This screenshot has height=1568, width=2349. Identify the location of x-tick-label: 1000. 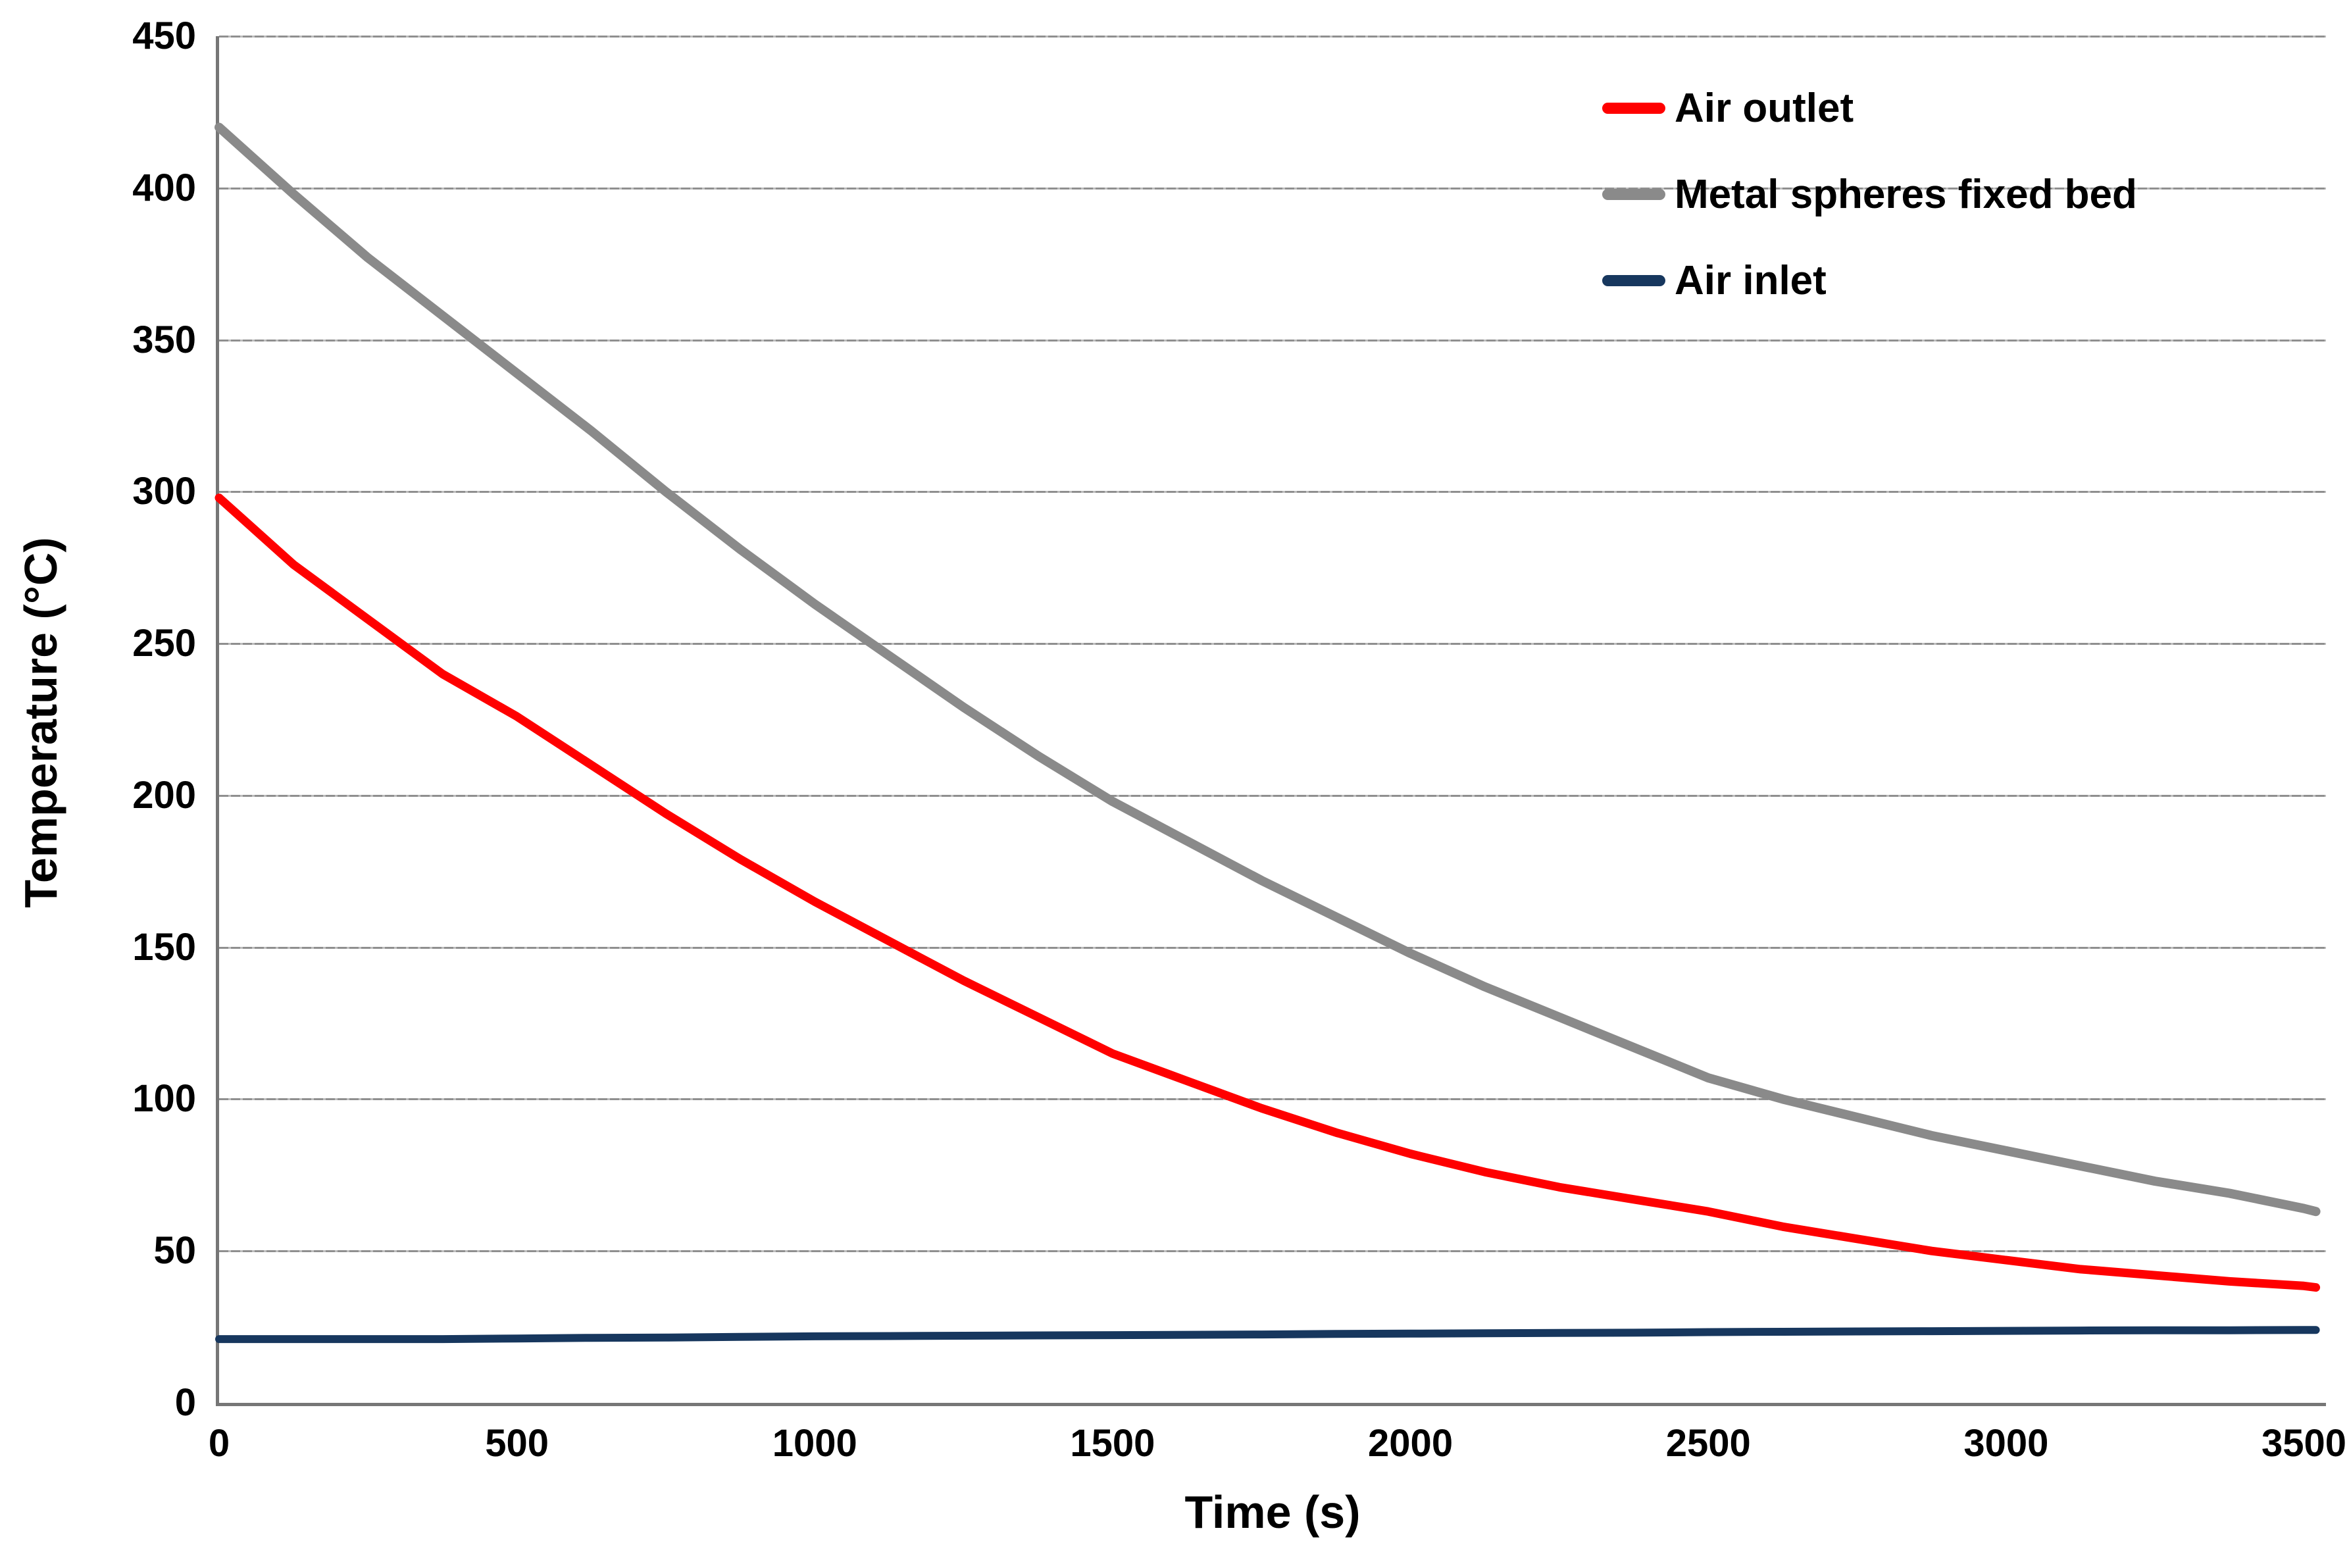
(815, 1443).